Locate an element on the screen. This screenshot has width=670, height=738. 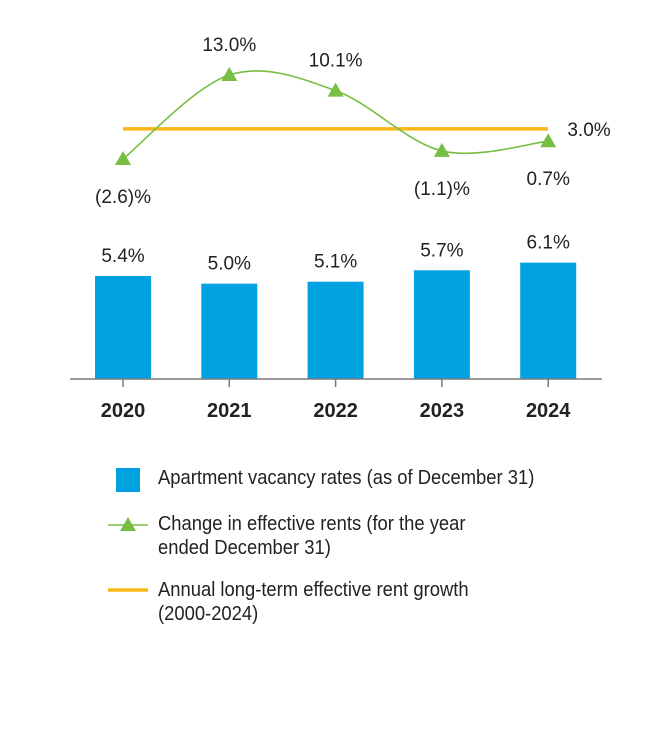
bar-2021 is located at coordinates (229, 331).